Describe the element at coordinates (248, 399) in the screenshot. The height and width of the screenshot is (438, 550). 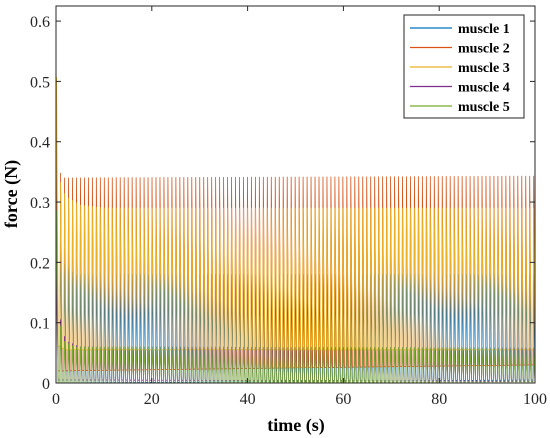
I see `x-tick-label: 40` at that location.